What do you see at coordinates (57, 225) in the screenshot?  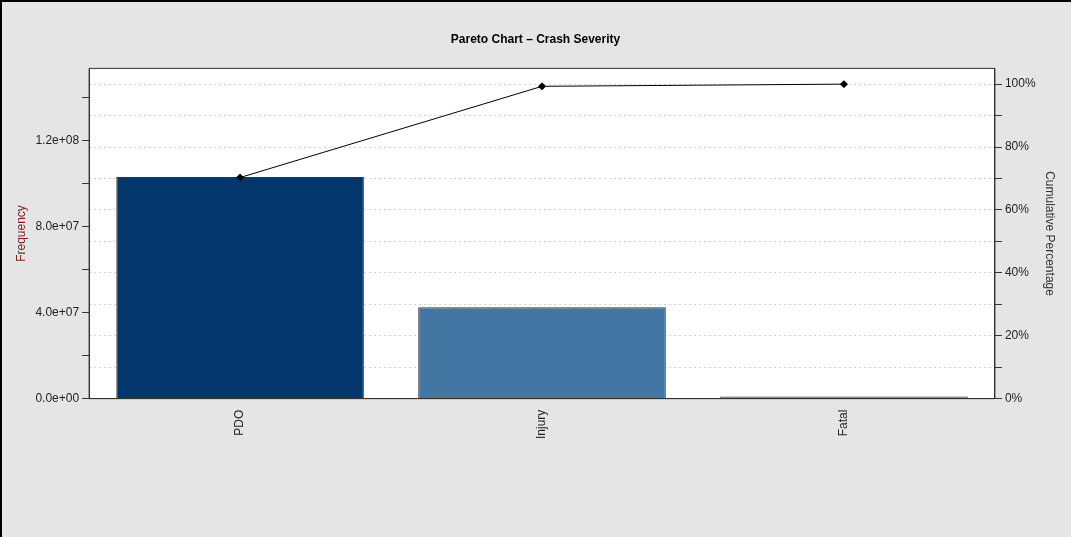 I see `y-tick-label: 8.0e+07` at bounding box center [57, 225].